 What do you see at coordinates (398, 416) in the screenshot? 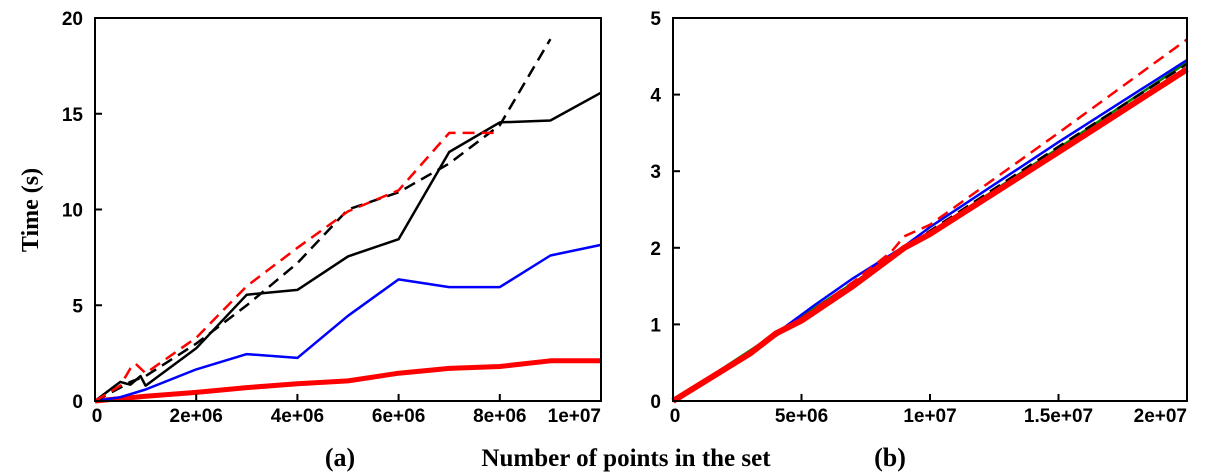
I see `x-tick-label-a-3: 6e+06` at bounding box center [398, 416].